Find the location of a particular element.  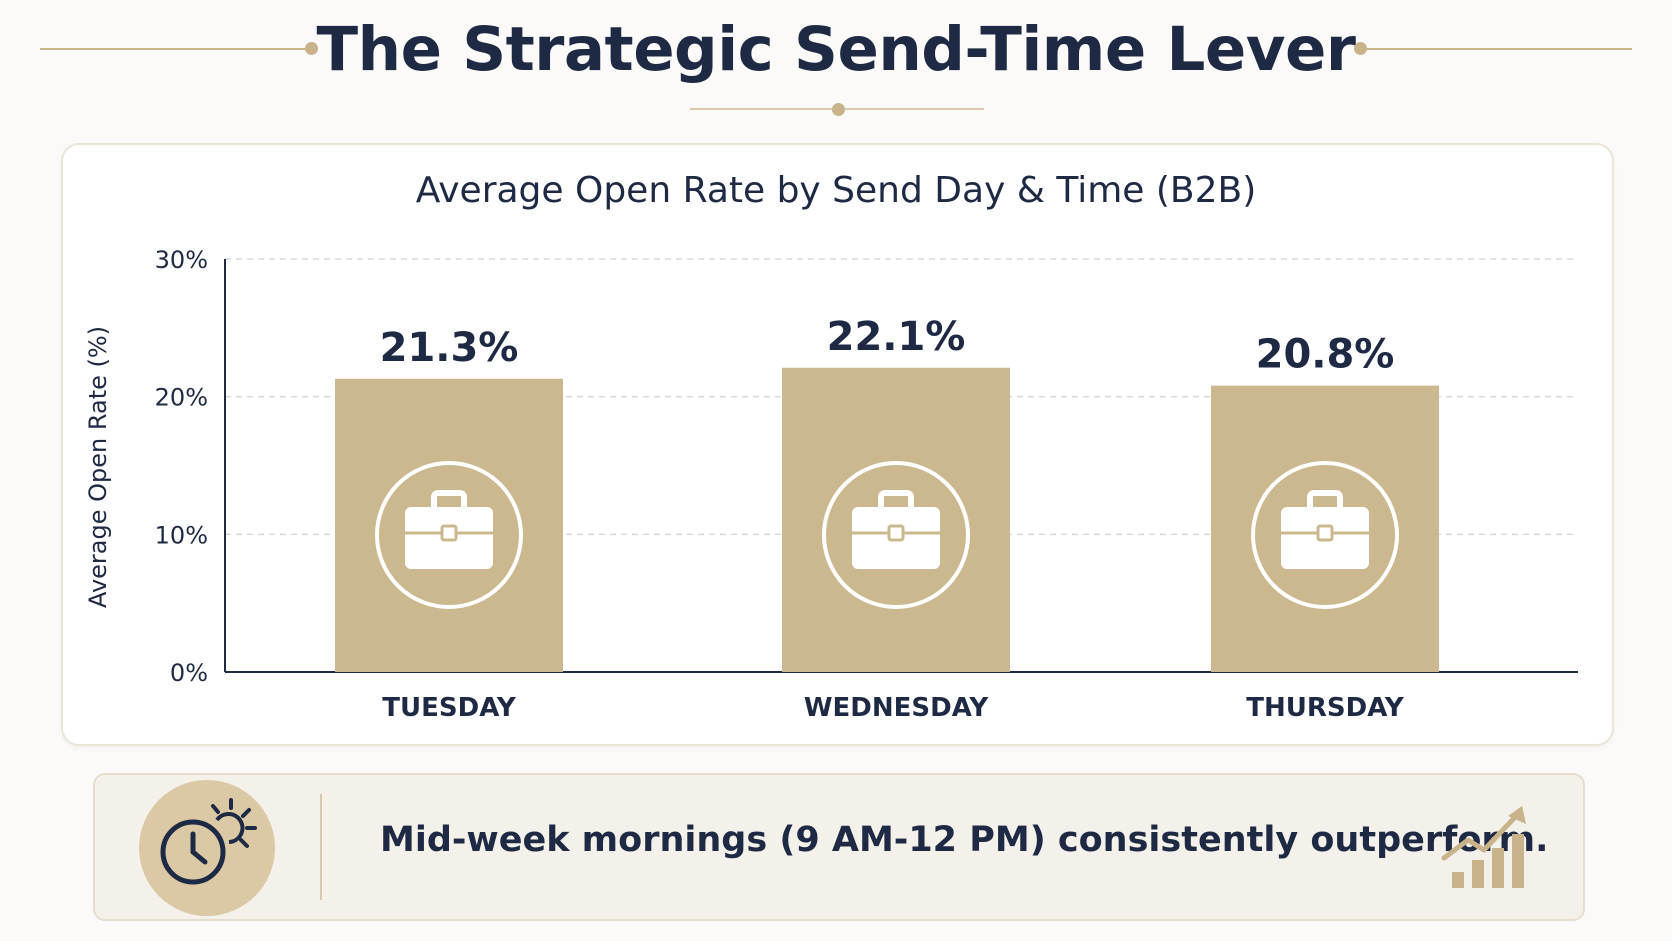

clock-sun-icon is located at coordinates (208, 841).